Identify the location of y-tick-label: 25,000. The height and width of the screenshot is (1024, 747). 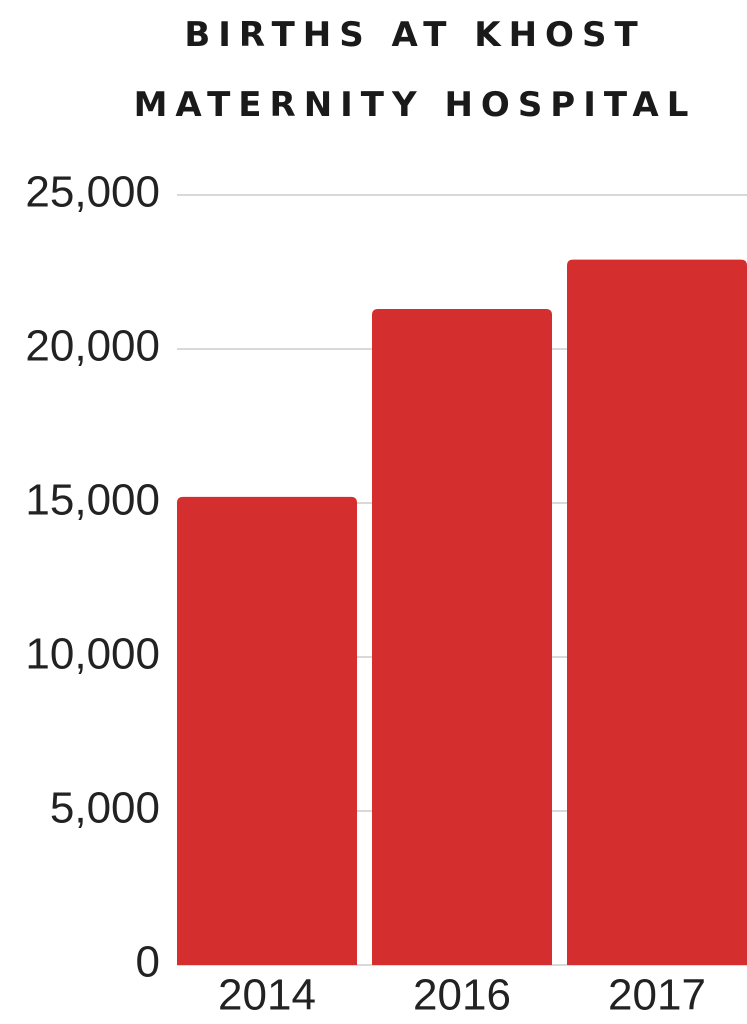
(92, 192).